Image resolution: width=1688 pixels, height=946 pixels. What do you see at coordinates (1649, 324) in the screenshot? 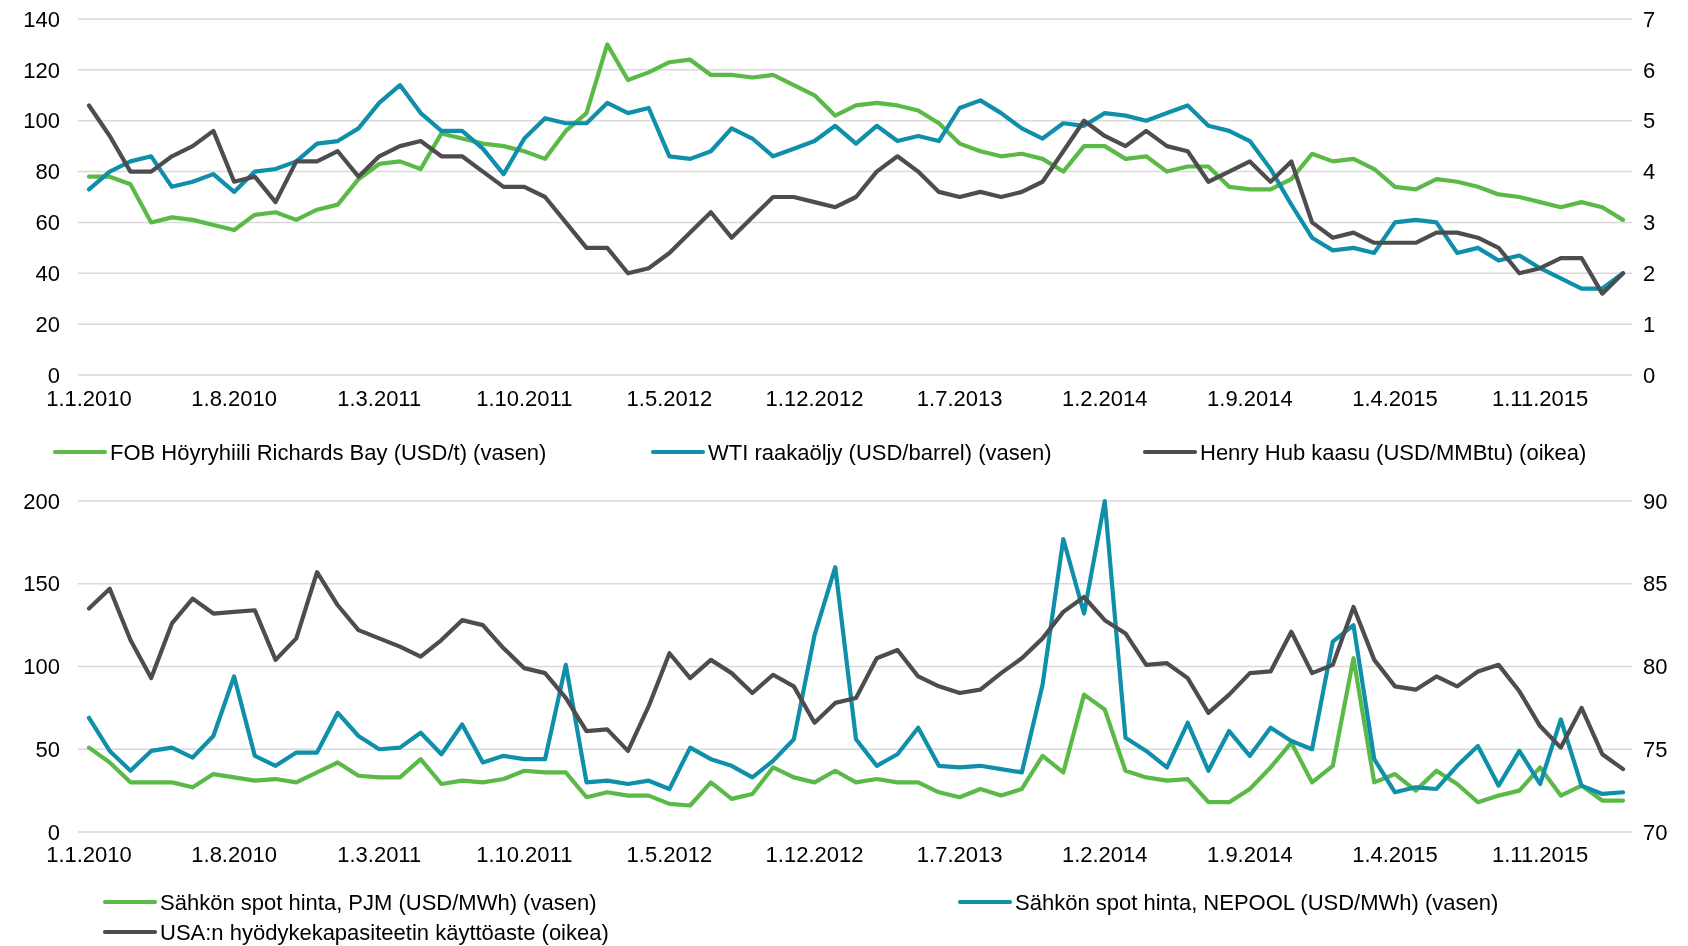
I see `y2-tick-label: 1` at bounding box center [1649, 324].